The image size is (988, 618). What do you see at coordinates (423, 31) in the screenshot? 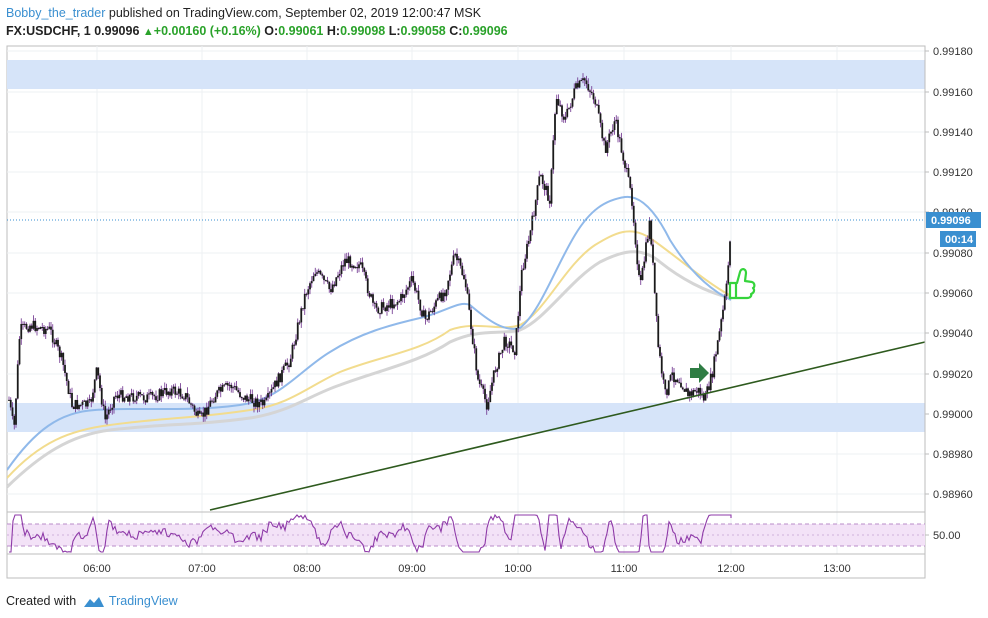
I see `low-value: 0.99058` at bounding box center [423, 31].